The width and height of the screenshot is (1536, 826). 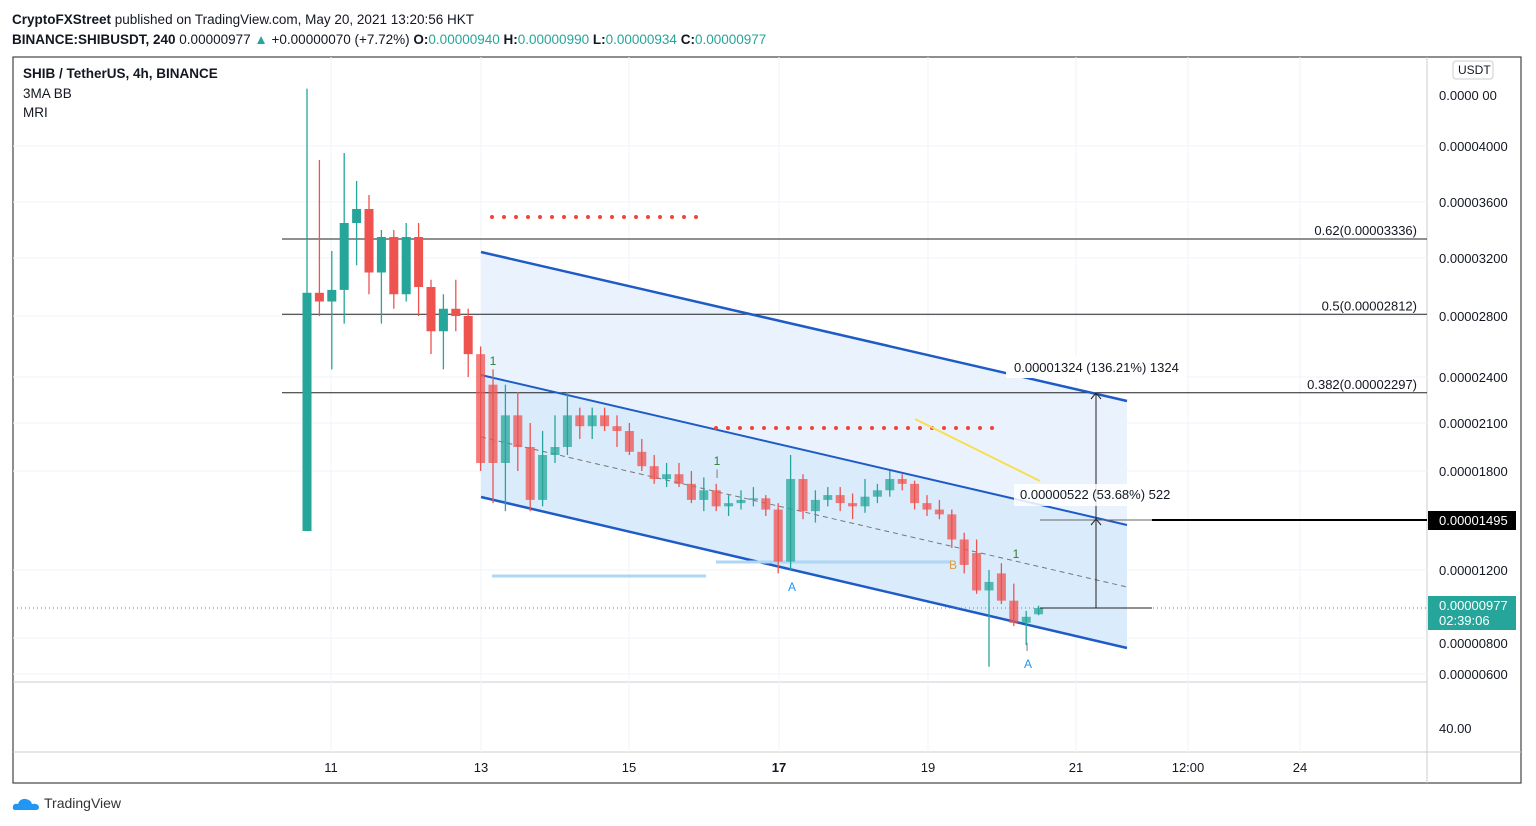 I want to click on price-tick-label: 0.00001800, so click(x=1473, y=471).